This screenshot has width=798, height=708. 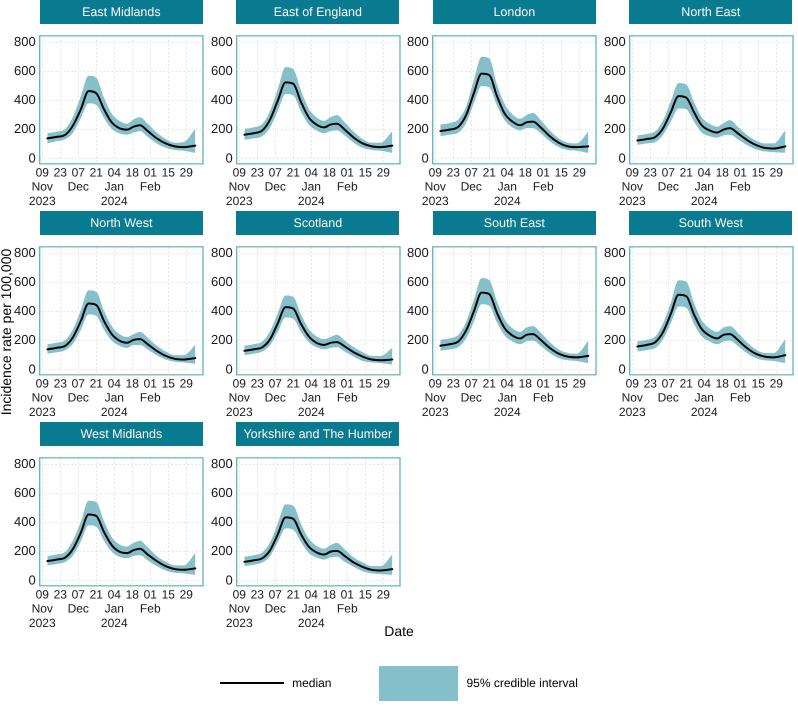 I want to click on chart-title: London, so click(x=514, y=12).